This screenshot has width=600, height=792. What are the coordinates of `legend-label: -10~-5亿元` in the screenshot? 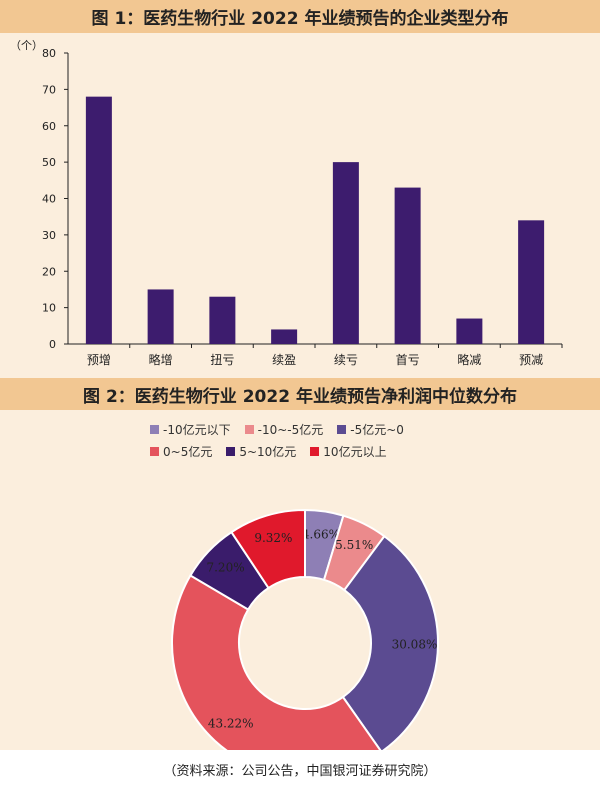 It's located at (290, 429).